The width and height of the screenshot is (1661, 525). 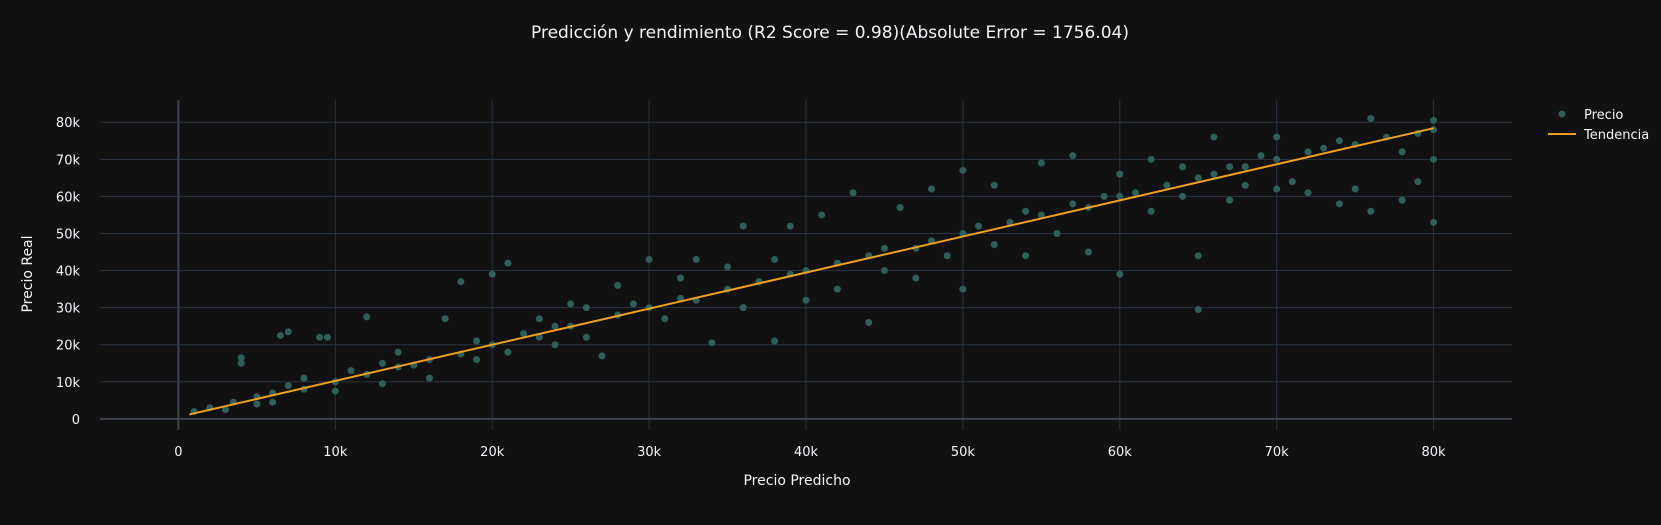 What do you see at coordinates (806, 452) in the screenshot?
I see `x-tick-label: 40k` at bounding box center [806, 452].